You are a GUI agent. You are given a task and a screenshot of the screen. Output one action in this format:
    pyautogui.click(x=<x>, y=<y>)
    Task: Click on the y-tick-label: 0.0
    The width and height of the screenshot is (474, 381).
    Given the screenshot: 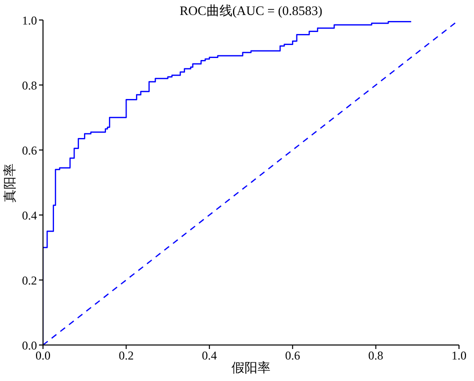 What is the action you would take?
    pyautogui.click(x=29, y=345)
    